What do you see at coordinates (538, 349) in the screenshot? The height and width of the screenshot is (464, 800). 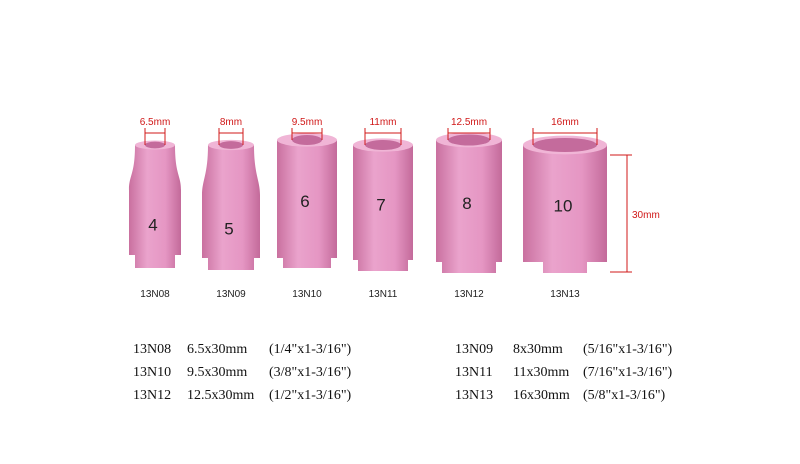 I see `spec-size: 8x30mm` at bounding box center [538, 349].